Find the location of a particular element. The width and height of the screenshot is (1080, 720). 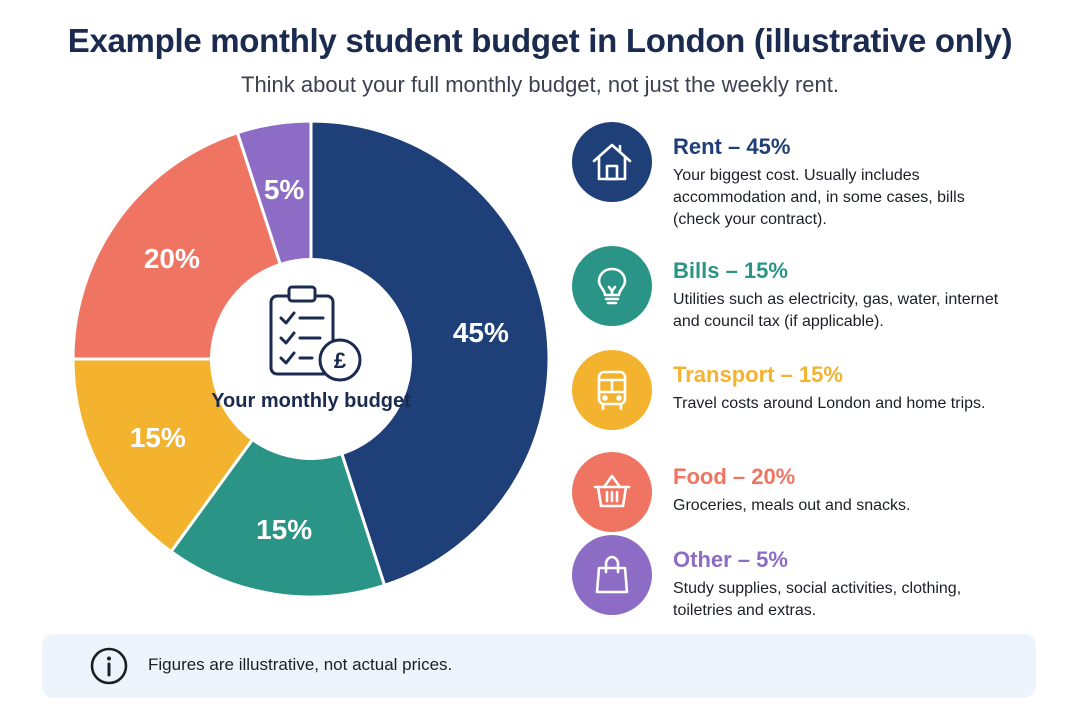

legend-heading: Other – 5% is located at coordinates (730, 559).